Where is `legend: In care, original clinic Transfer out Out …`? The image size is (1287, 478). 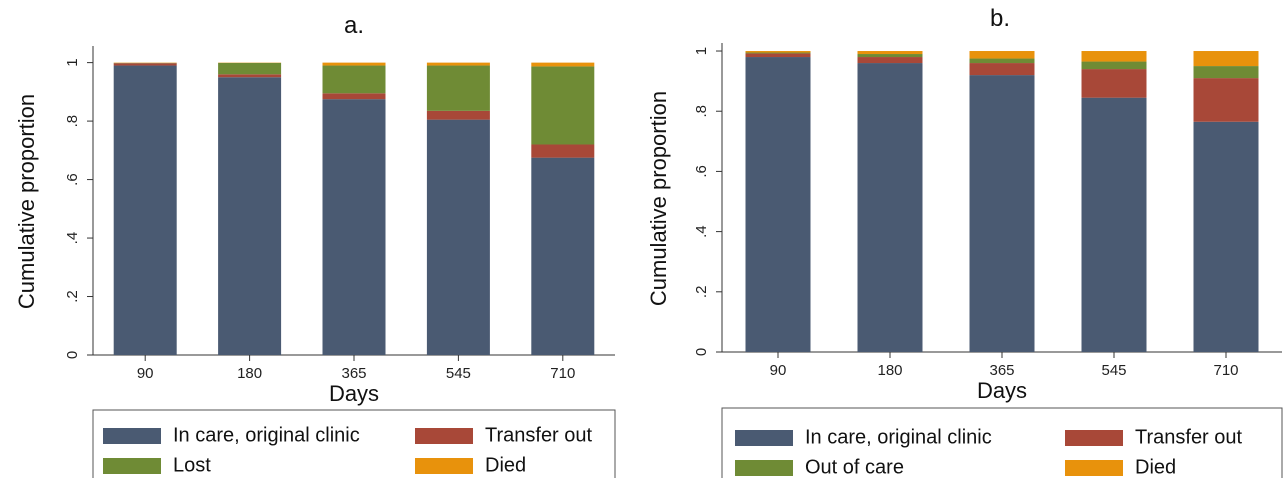 legend: In care, original clinic Transfer out Out … is located at coordinates (1002, 442).